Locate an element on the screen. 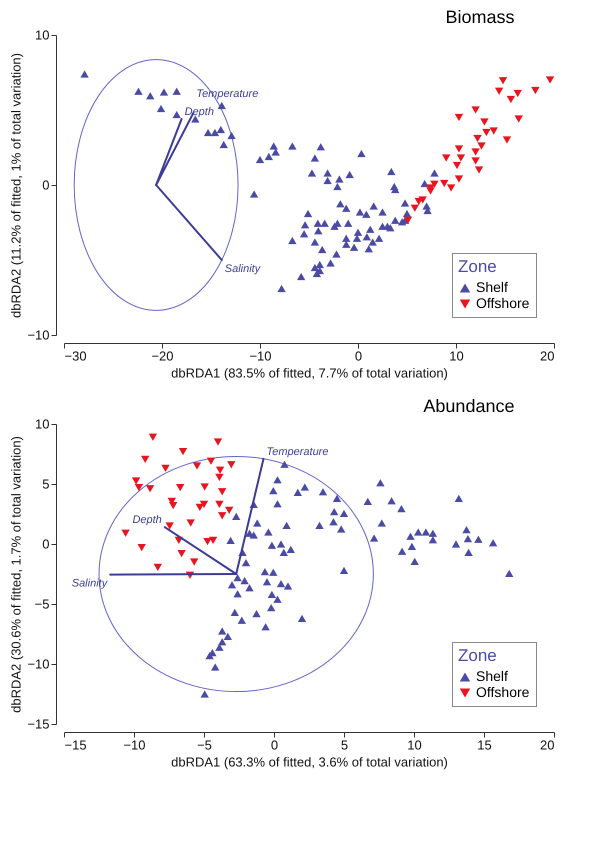  x-axis-title: dbRDA1 (83.5% of fitted, 7.7% of total variation) is located at coordinates (309, 373).